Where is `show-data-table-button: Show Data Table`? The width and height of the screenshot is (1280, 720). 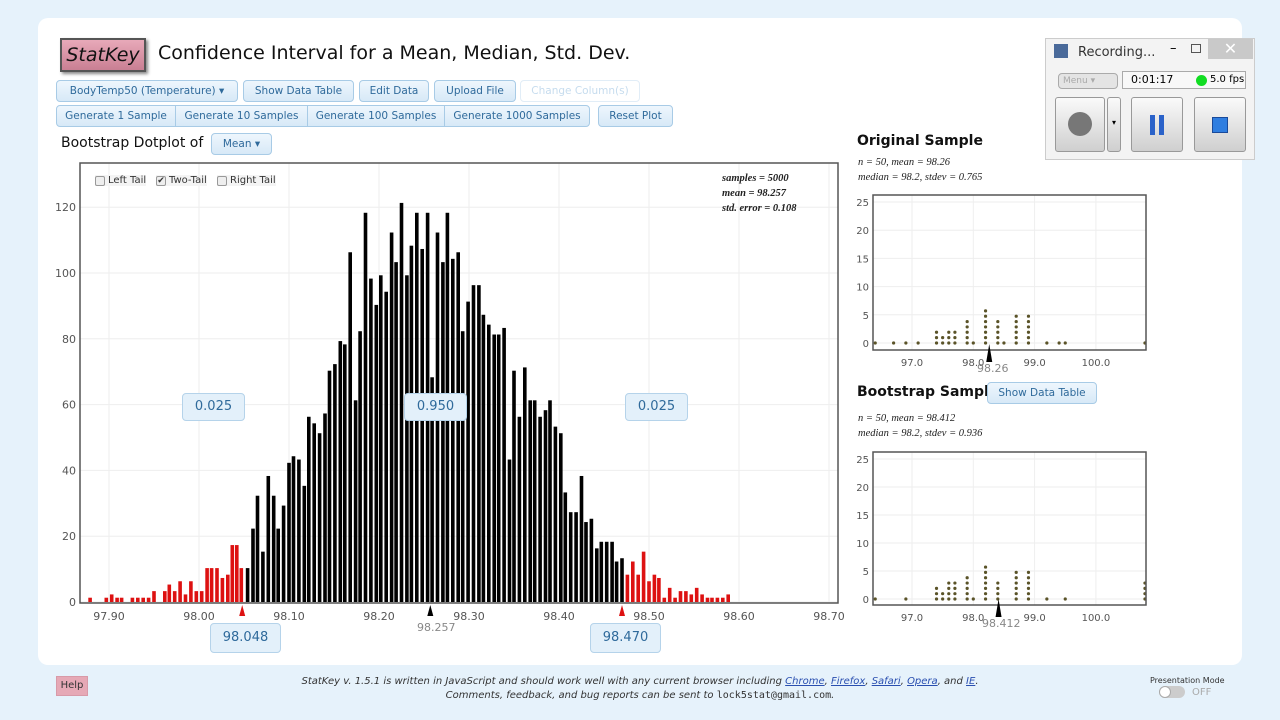 show-data-table-button: Show Data Table is located at coordinates (298, 91).